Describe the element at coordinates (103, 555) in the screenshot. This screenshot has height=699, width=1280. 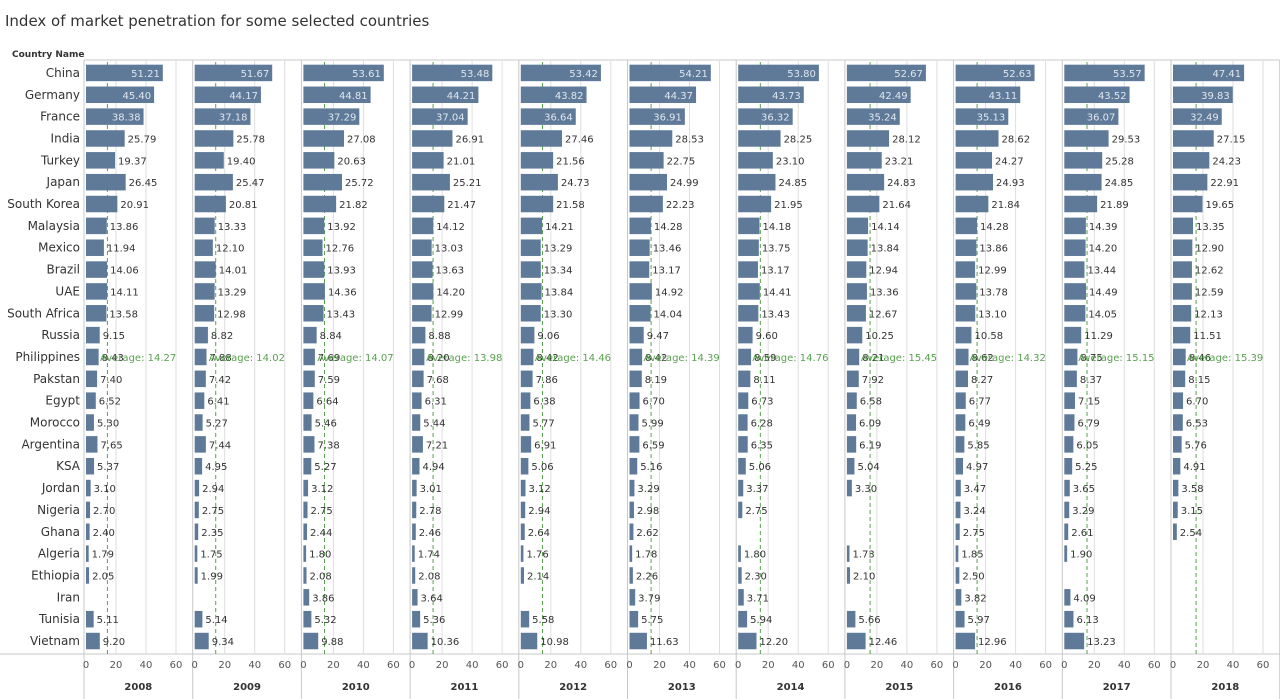
I see `value-label: 1.79` at that location.